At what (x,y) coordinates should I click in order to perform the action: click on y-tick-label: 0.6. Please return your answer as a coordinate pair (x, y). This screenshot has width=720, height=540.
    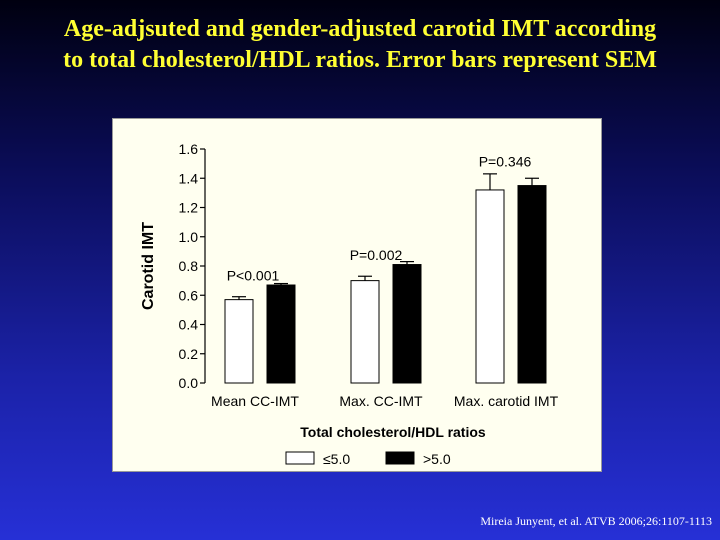
    Looking at the image, I should click on (189, 295).